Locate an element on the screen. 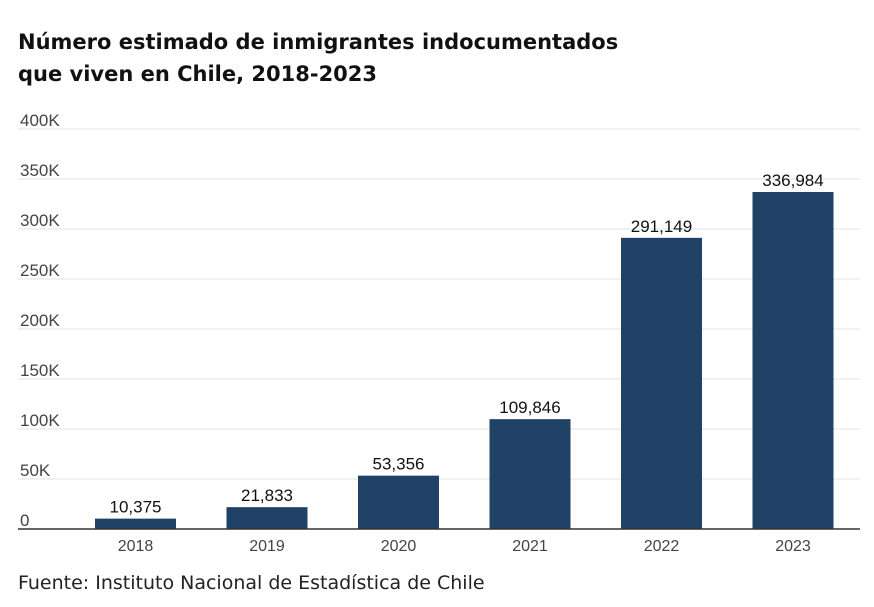 The width and height of the screenshot is (874, 607). y-tick-label: 0 is located at coordinates (24, 520).